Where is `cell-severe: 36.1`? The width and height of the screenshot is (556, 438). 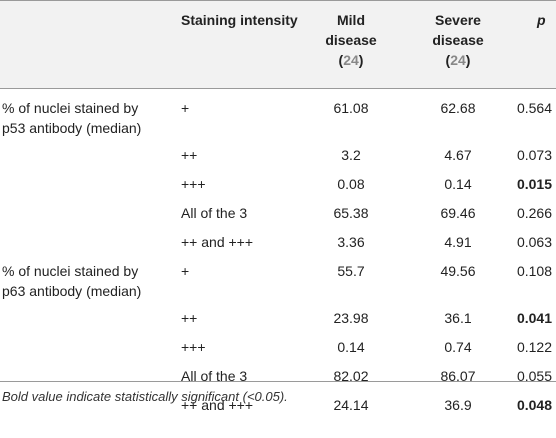
cell-severe: 36.1 is located at coordinates (458, 318).